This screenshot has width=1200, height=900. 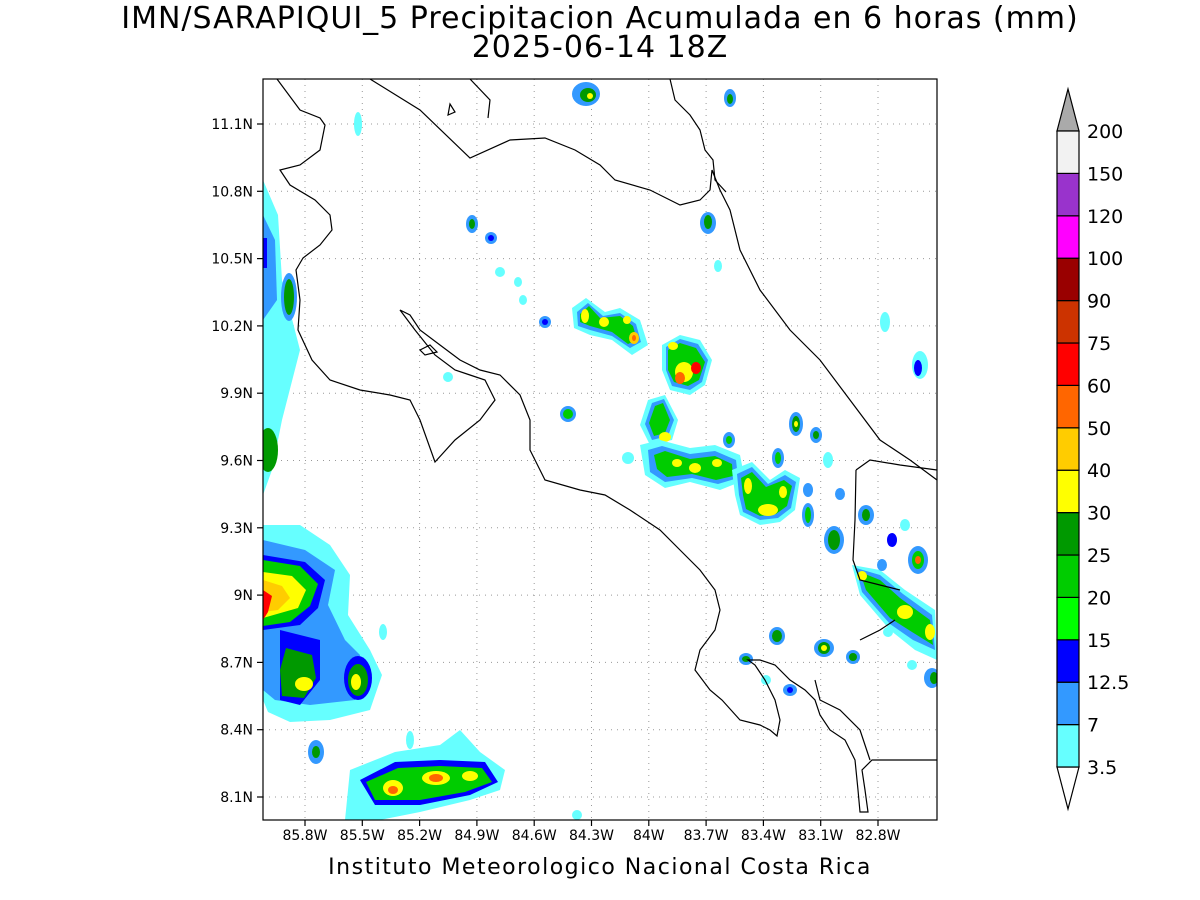 I want to click on colorbar-swatches, so click(x=1068, y=449).